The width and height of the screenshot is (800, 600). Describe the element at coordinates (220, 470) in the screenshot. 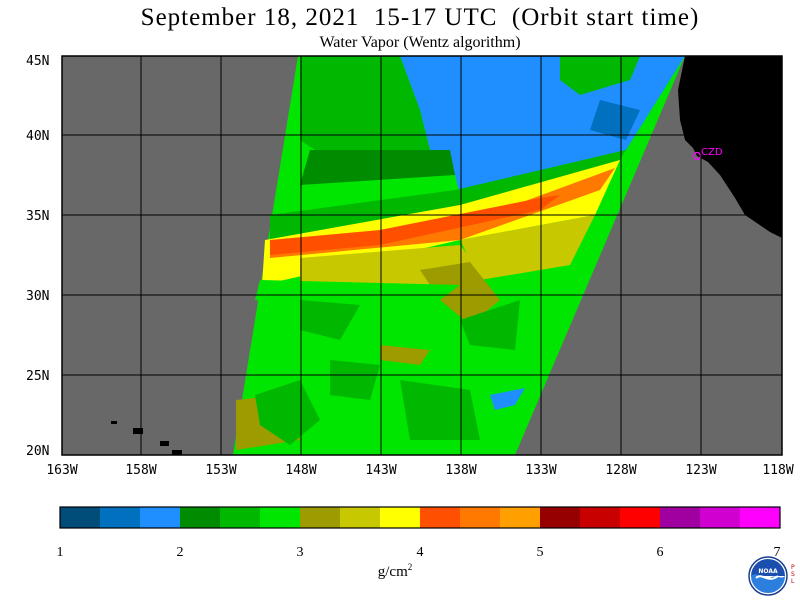

I see `lon-label: 153W` at that location.